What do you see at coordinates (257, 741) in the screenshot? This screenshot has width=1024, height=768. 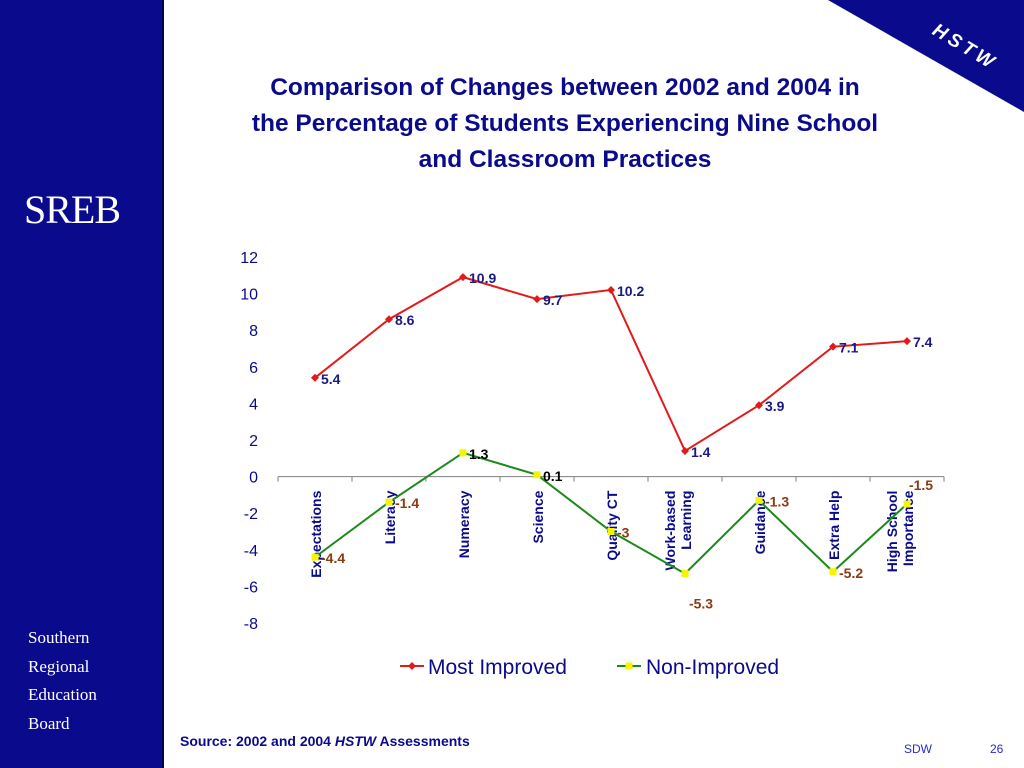 I see `source-prefix: Source: 2002 and 2004` at bounding box center [257, 741].